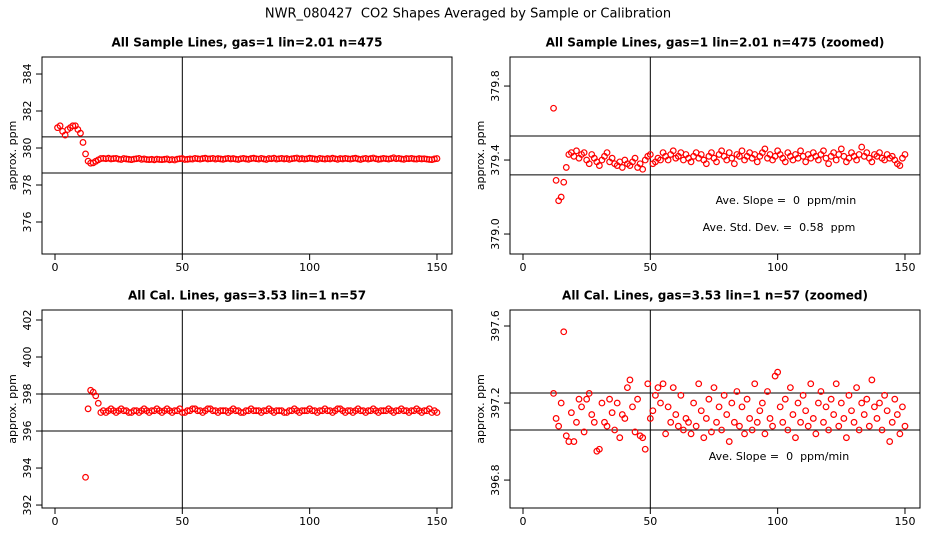 The height and width of the screenshot is (540, 936). Describe the element at coordinates (27, 505) in the screenshot. I see `y-tick-label: 392` at that location.